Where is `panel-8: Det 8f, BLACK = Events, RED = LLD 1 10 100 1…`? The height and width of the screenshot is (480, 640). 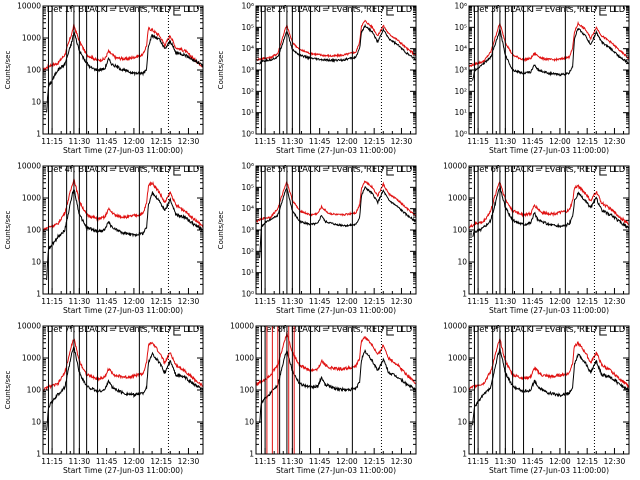
panel-8: Det 8f, BLACK = Events, RED = LLD 1 10 100 1… is located at coordinates (323, 398).